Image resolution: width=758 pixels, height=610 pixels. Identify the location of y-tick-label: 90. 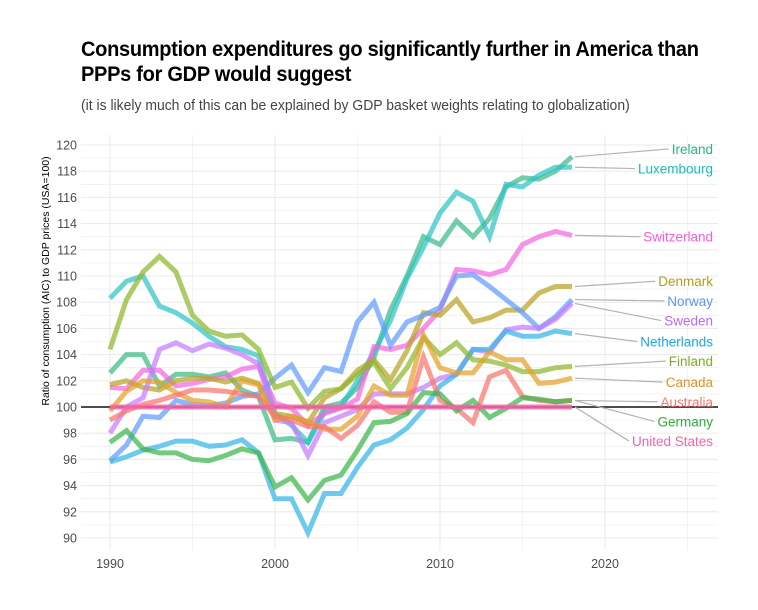
(70, 539).